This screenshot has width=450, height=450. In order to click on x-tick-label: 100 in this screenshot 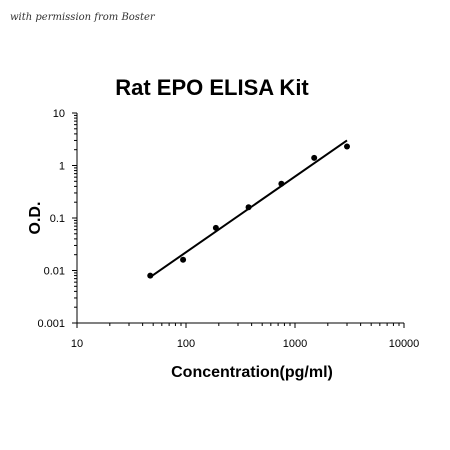, I will do `click(186, 344)`.